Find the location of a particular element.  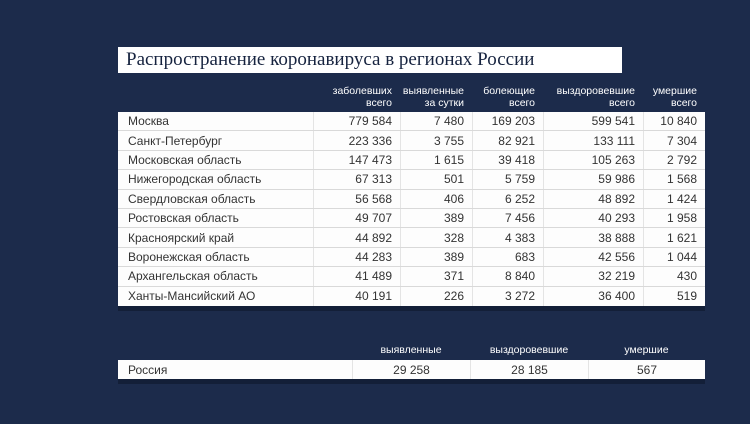

value-cell: 48 892 is located at coordinates (593, 198).